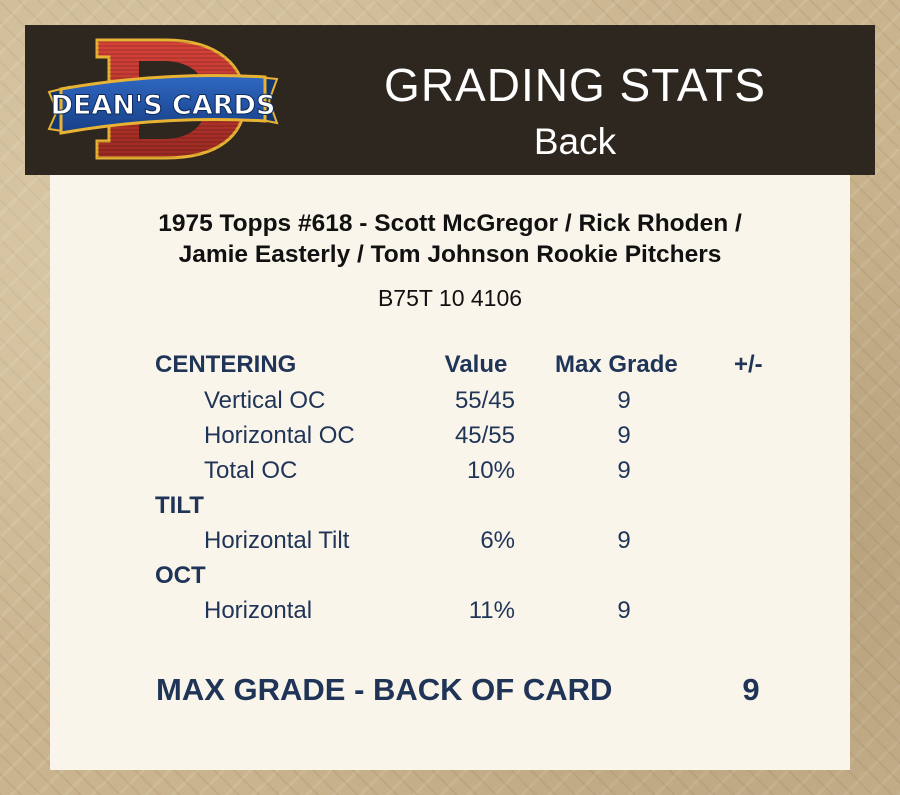 Image resolution: width=900 pixels, height=795 pixels. I want to click on max-grade-summary-value: 9, so click(751, 689).